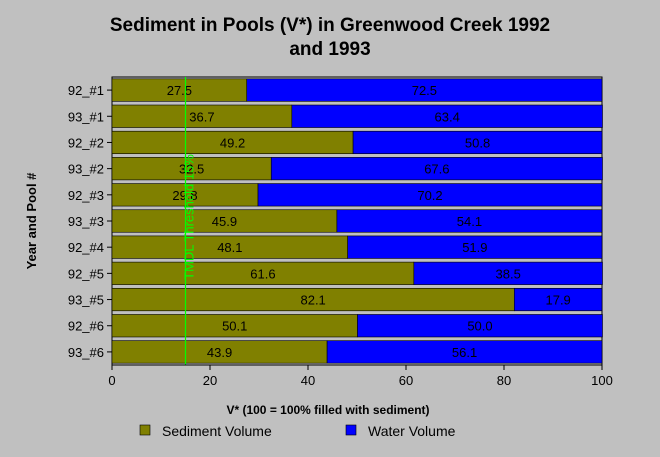 Image resolution: width=660 pixels, height=457 pixels. Describe the element at coordinates (86, 195) in the screenshot. I see `y-tick-label-4: 92_#3` at that location.